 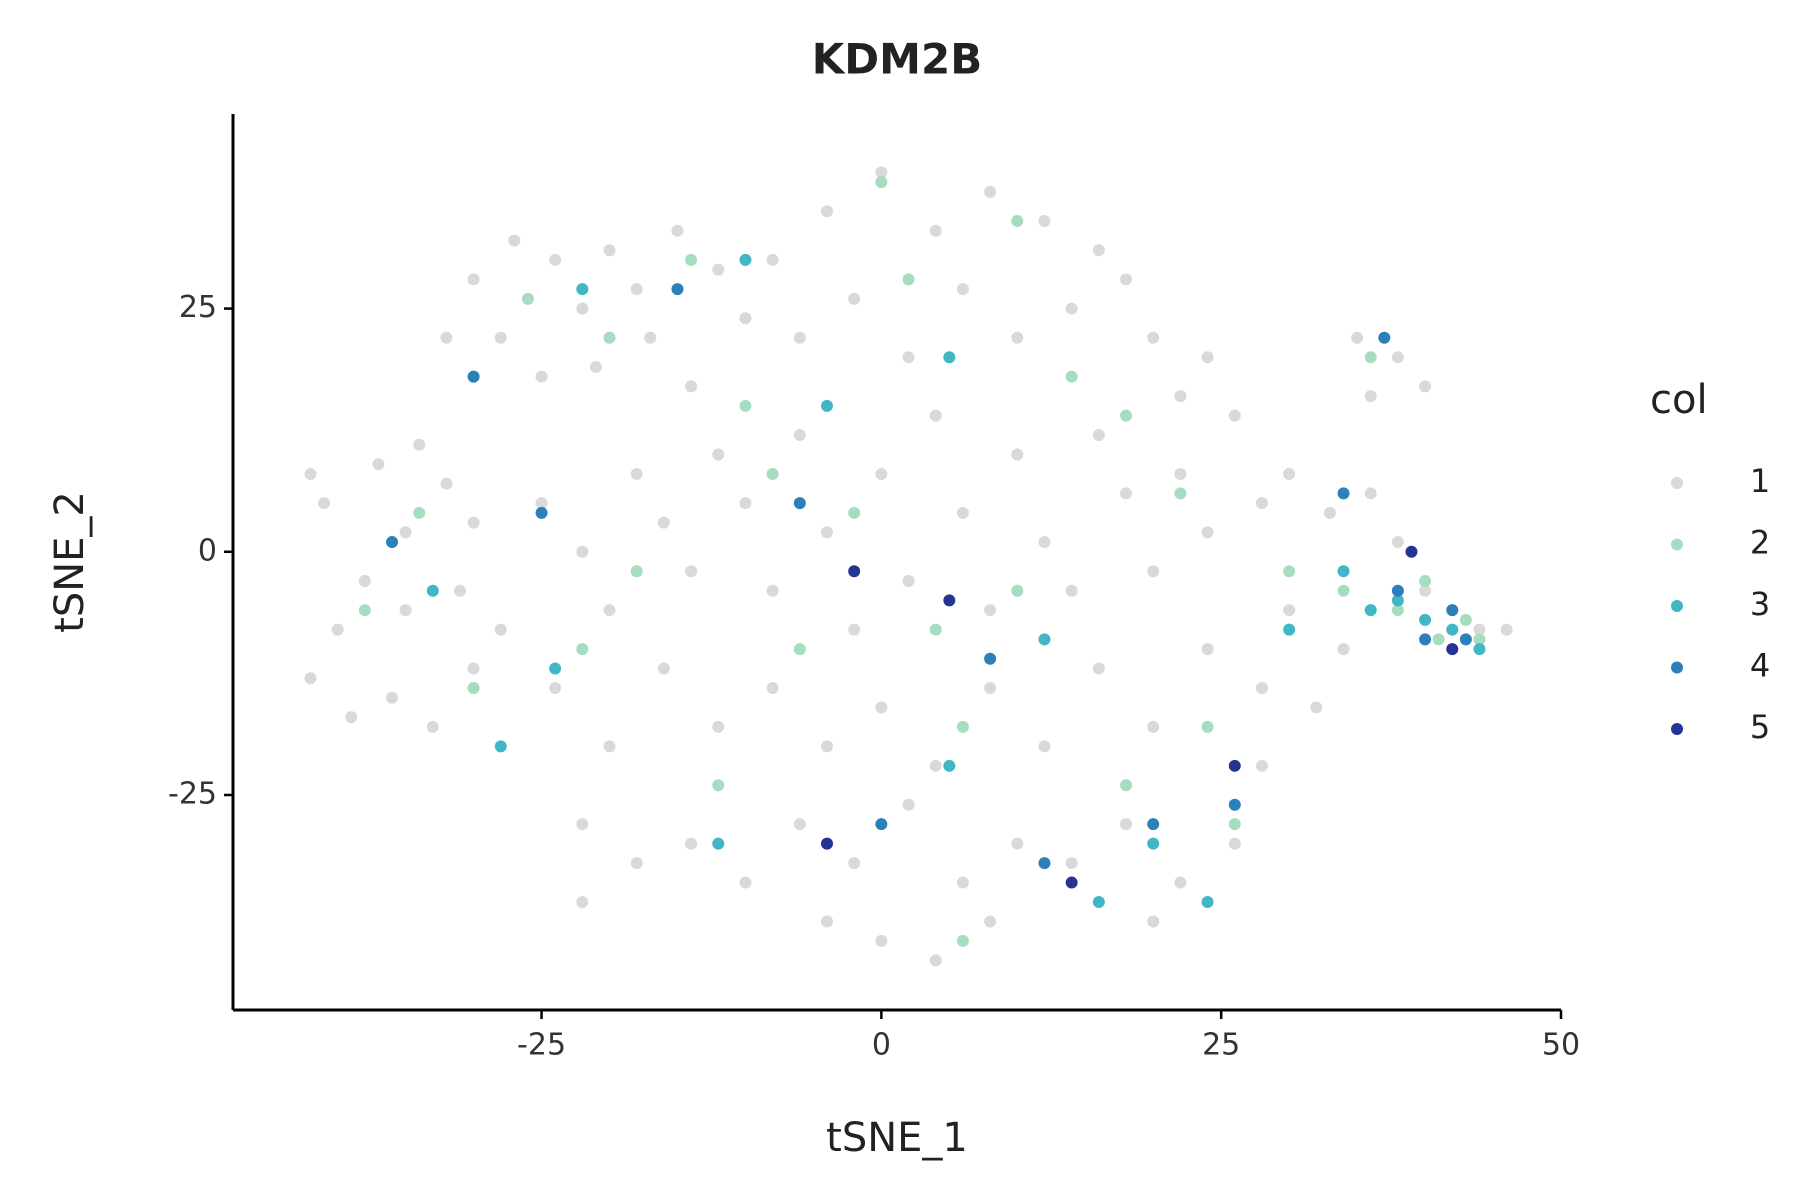 I want to click on x-tick-label: 50, so click(x=1561, y=1045).